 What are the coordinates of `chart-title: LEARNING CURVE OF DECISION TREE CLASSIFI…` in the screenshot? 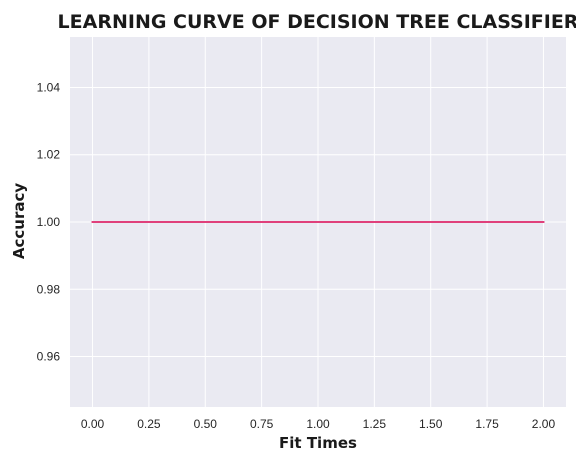 It's located at (317, 22).